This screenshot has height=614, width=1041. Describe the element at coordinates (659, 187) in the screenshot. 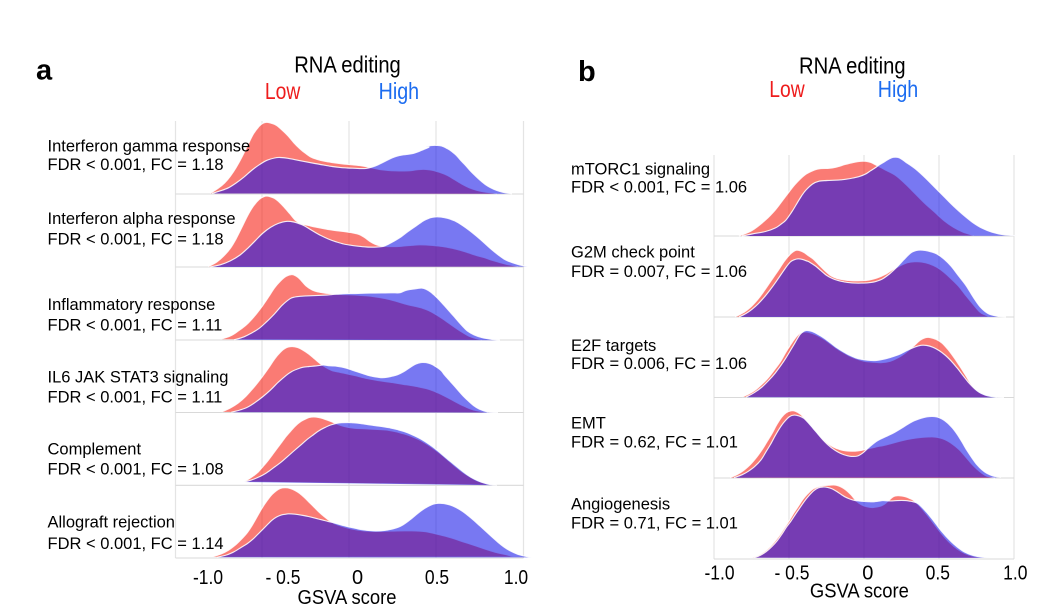

I see `svg-text: FDR < 0.001, FC = 1.06` at that location.